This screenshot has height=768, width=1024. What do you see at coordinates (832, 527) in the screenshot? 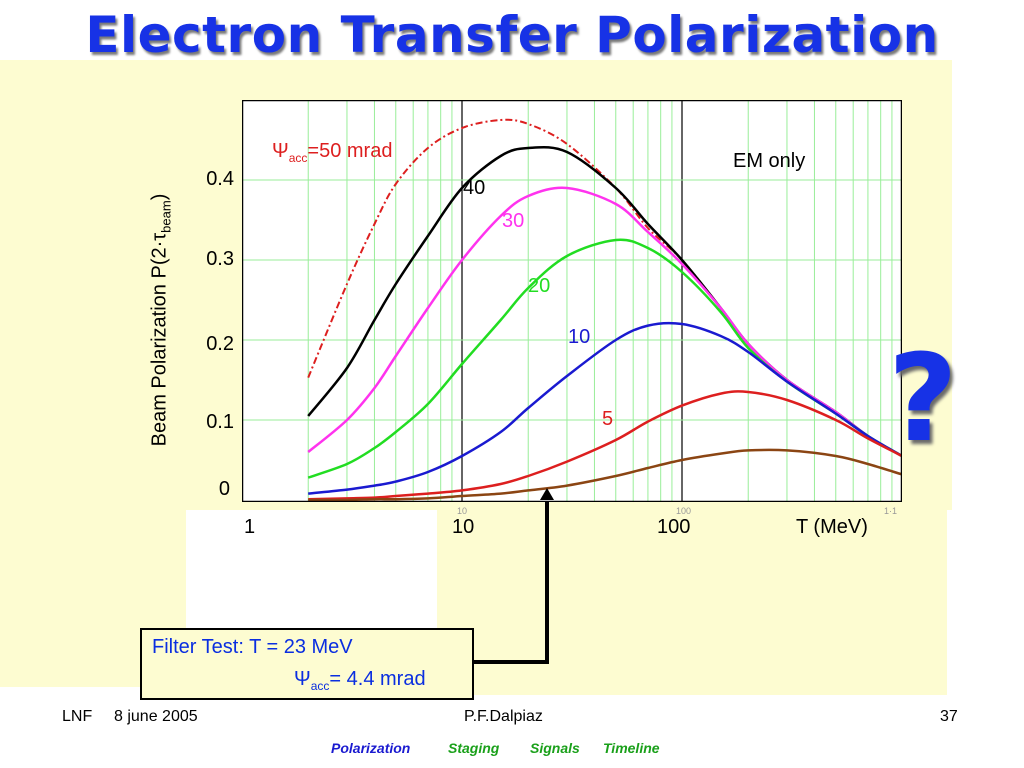
I see `x-axis-label: T (MeV)` at bounding box center [832, 527].